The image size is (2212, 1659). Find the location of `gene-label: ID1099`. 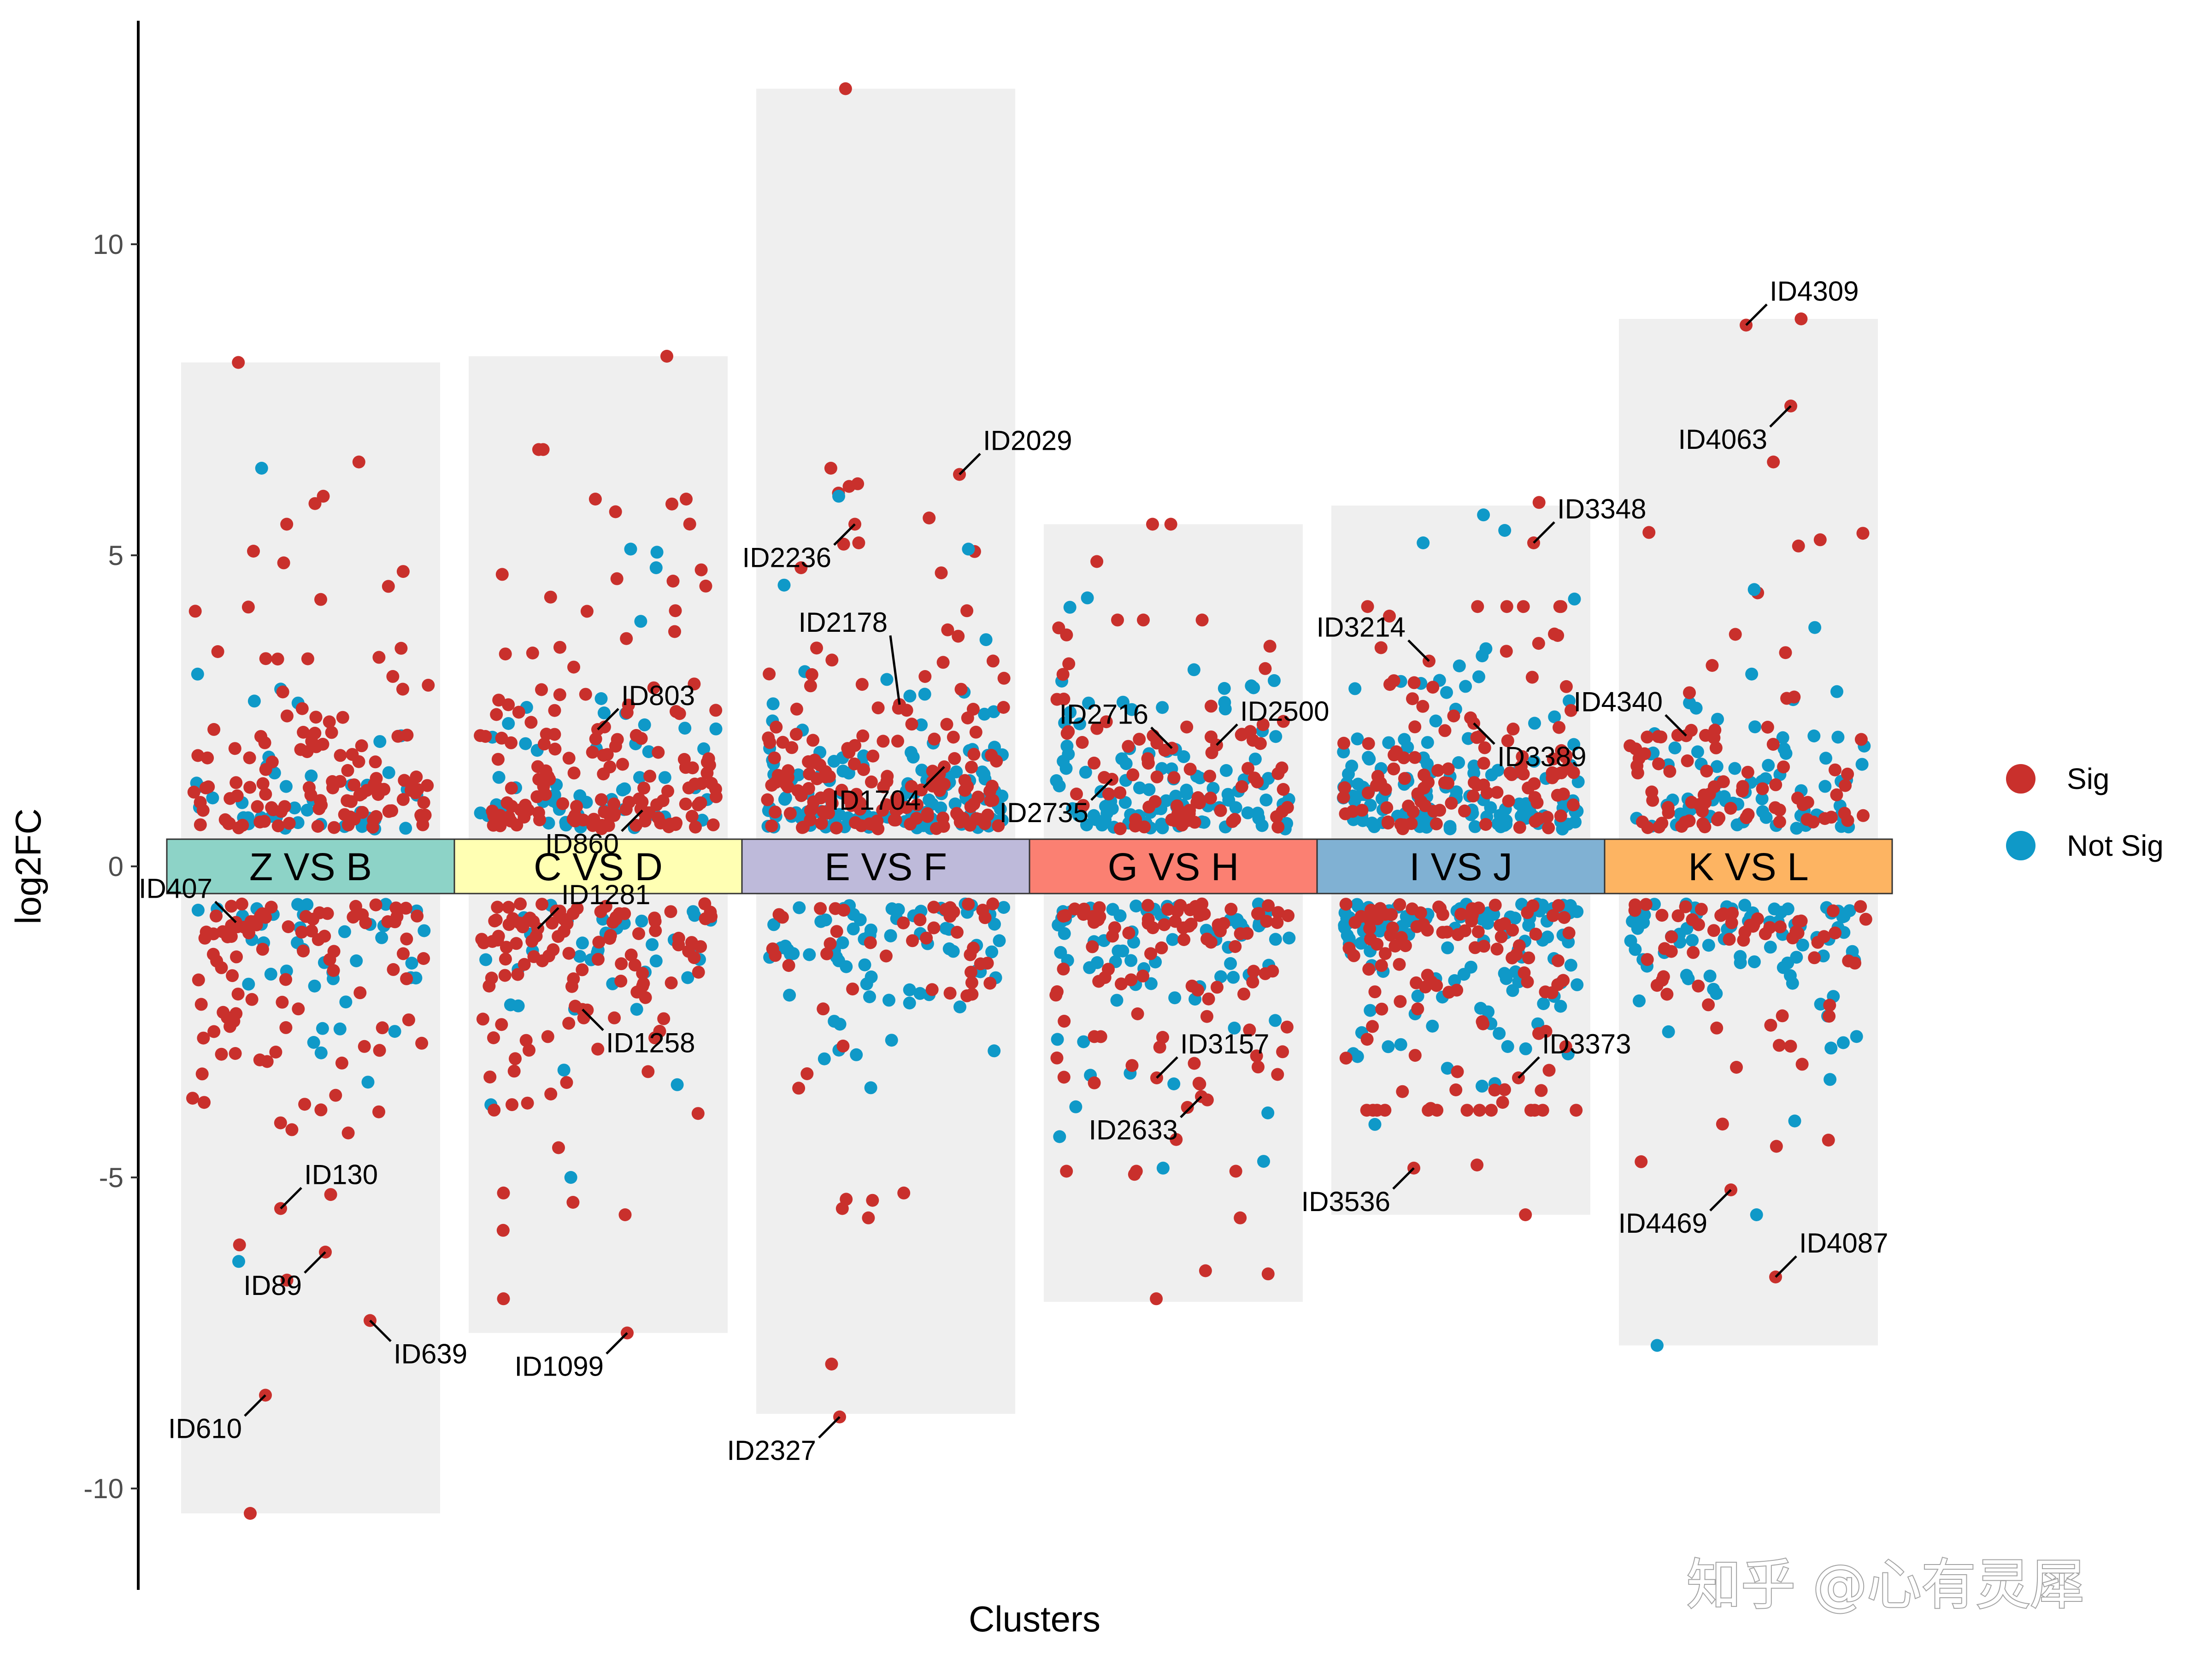

gene-label: ID1099 is located at coordinates (559, 1366).